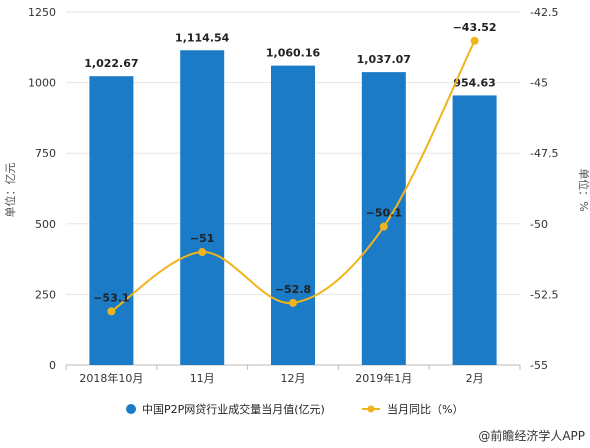  I want to click on line-data-label: −50.1, so click(384, 213).